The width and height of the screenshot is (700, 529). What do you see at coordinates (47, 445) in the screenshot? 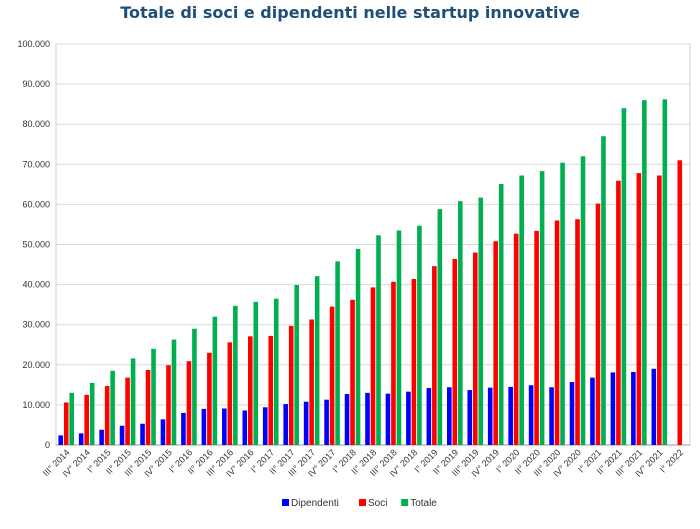
I see `y-tick-label: 0` at bounding box center [47, 445].